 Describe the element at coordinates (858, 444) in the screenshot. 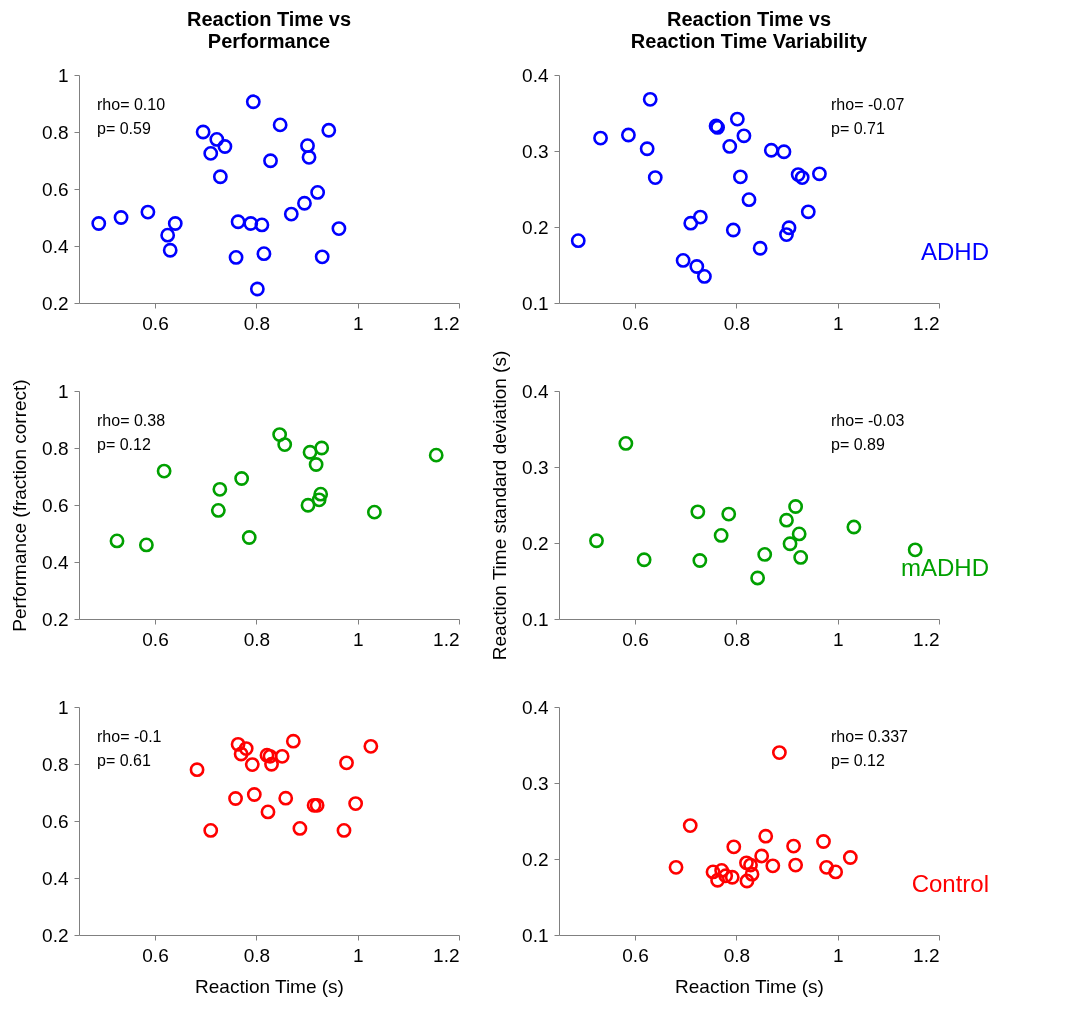

I see `annotation: p= 0.89` at that location.